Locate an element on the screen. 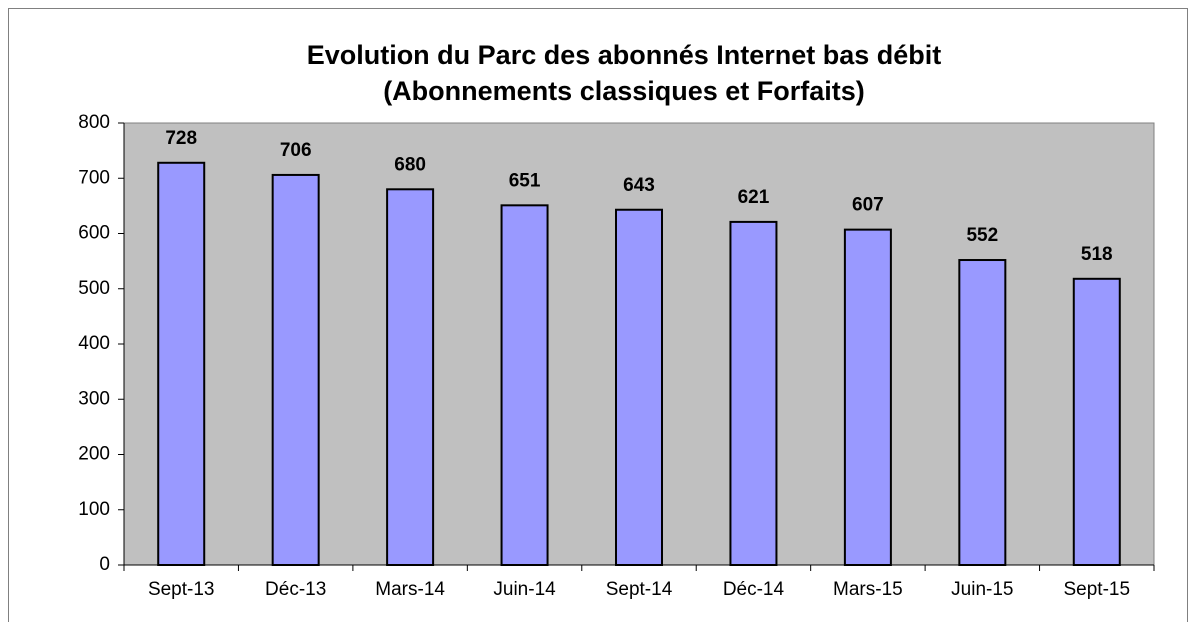 This screenshot has width=1196, height=622. y-tick-label: 300 is located at coordinates (94, 398).